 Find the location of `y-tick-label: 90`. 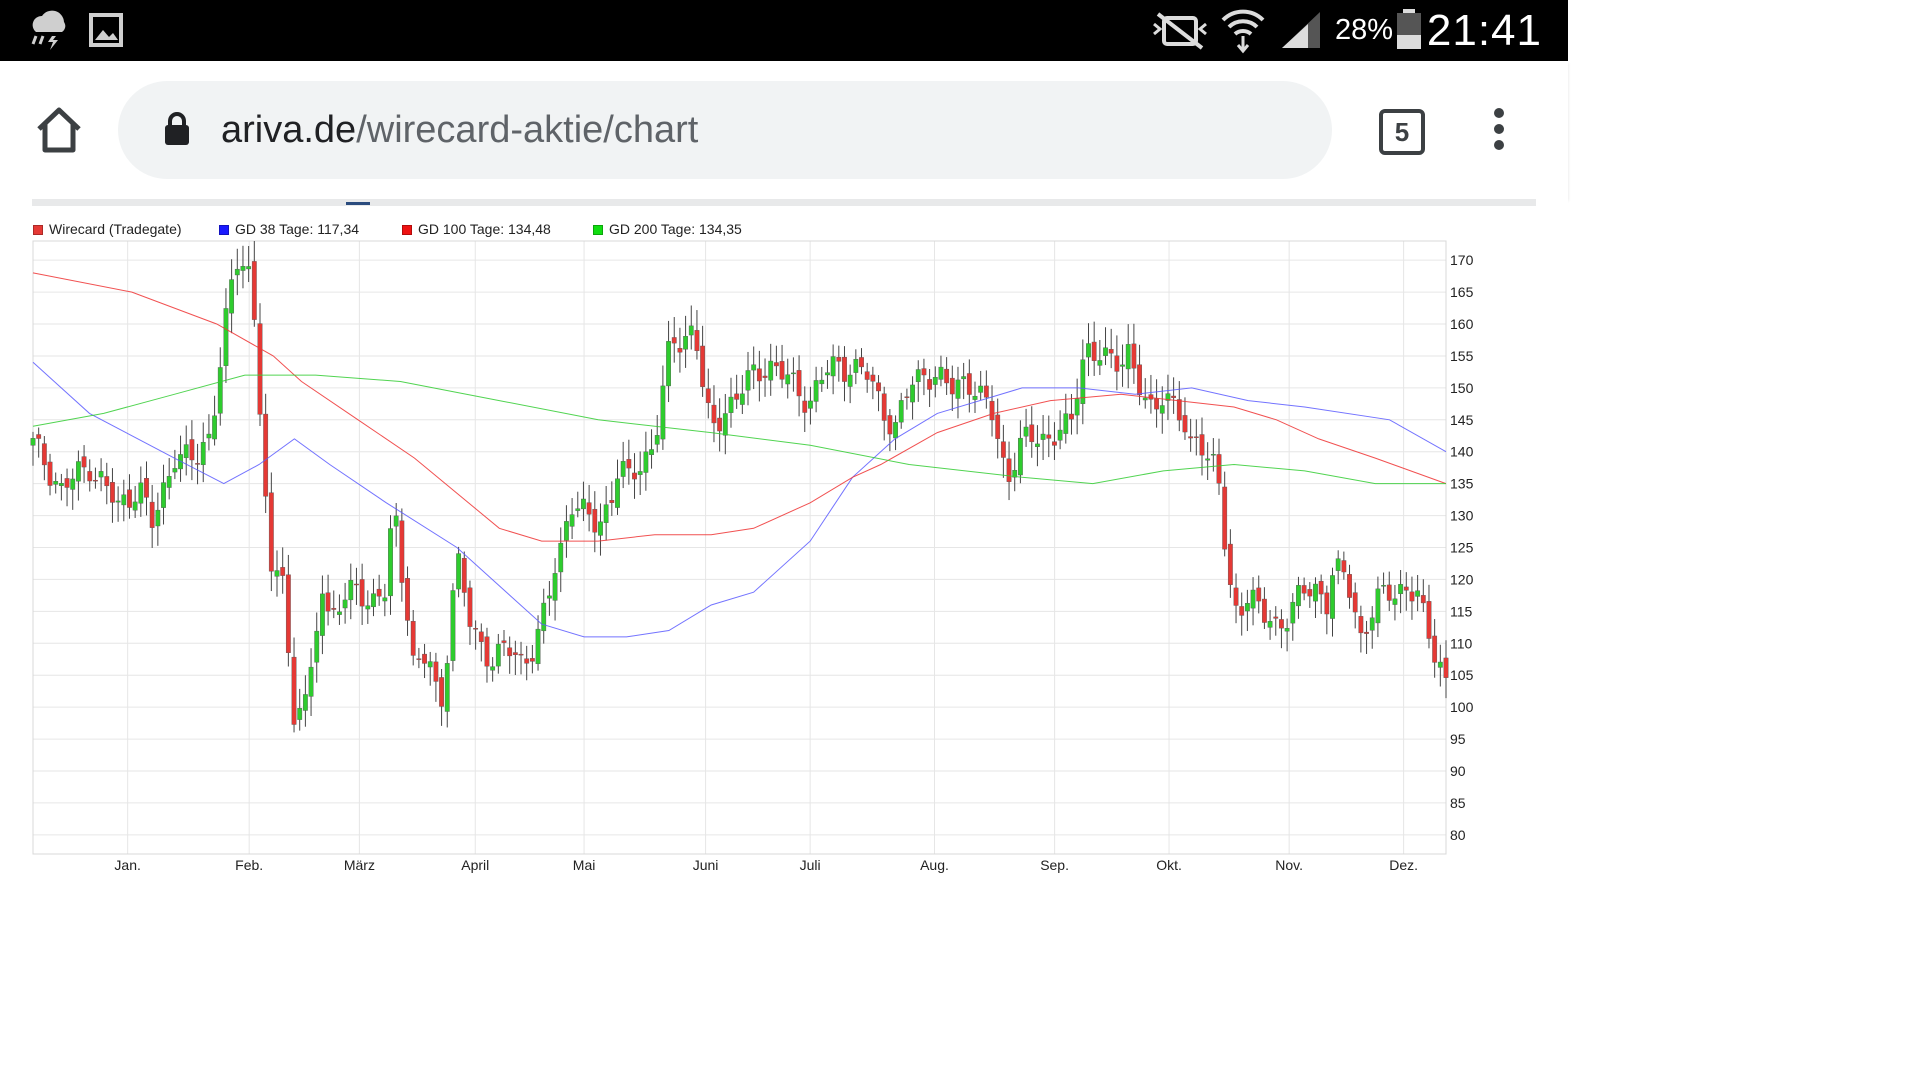

y-tick-label: 90 is located at coordinates (1458, 771).